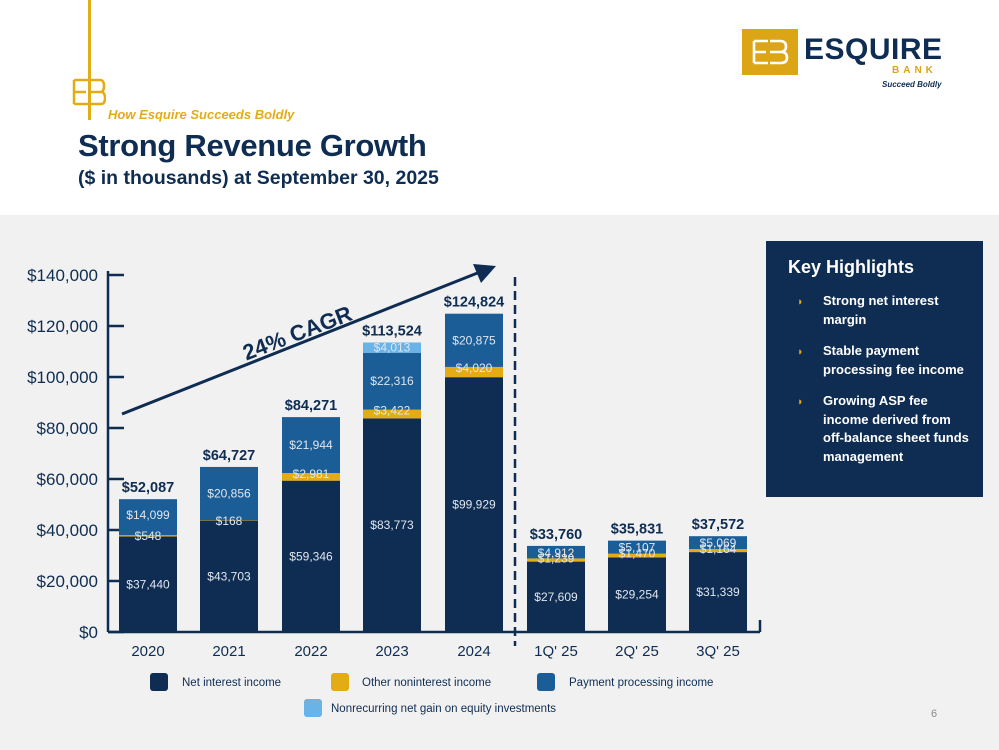 The image size is (999, 750). What do you see at coordinates (473, 651) in the screenshot?
I see `x-tick-label: 2024` at bounding box center [473, 651].